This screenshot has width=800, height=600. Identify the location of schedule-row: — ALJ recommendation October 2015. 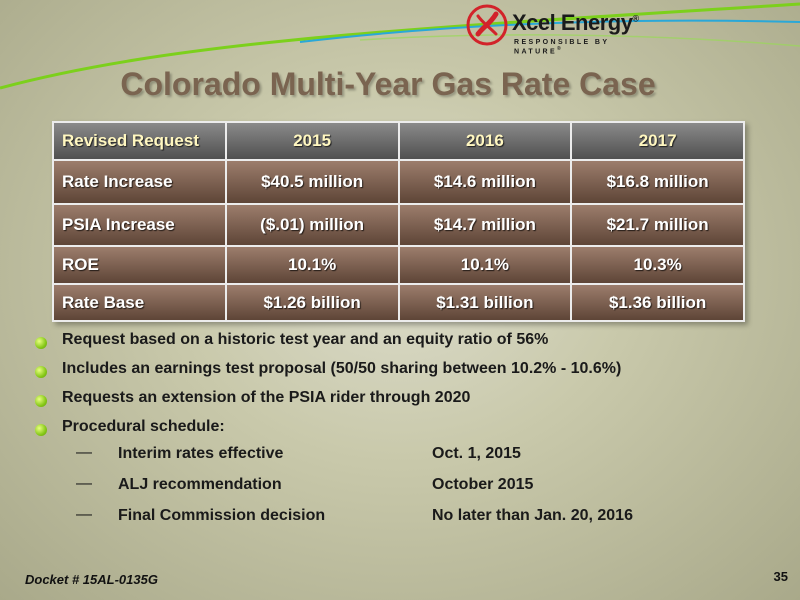
(396, 487).